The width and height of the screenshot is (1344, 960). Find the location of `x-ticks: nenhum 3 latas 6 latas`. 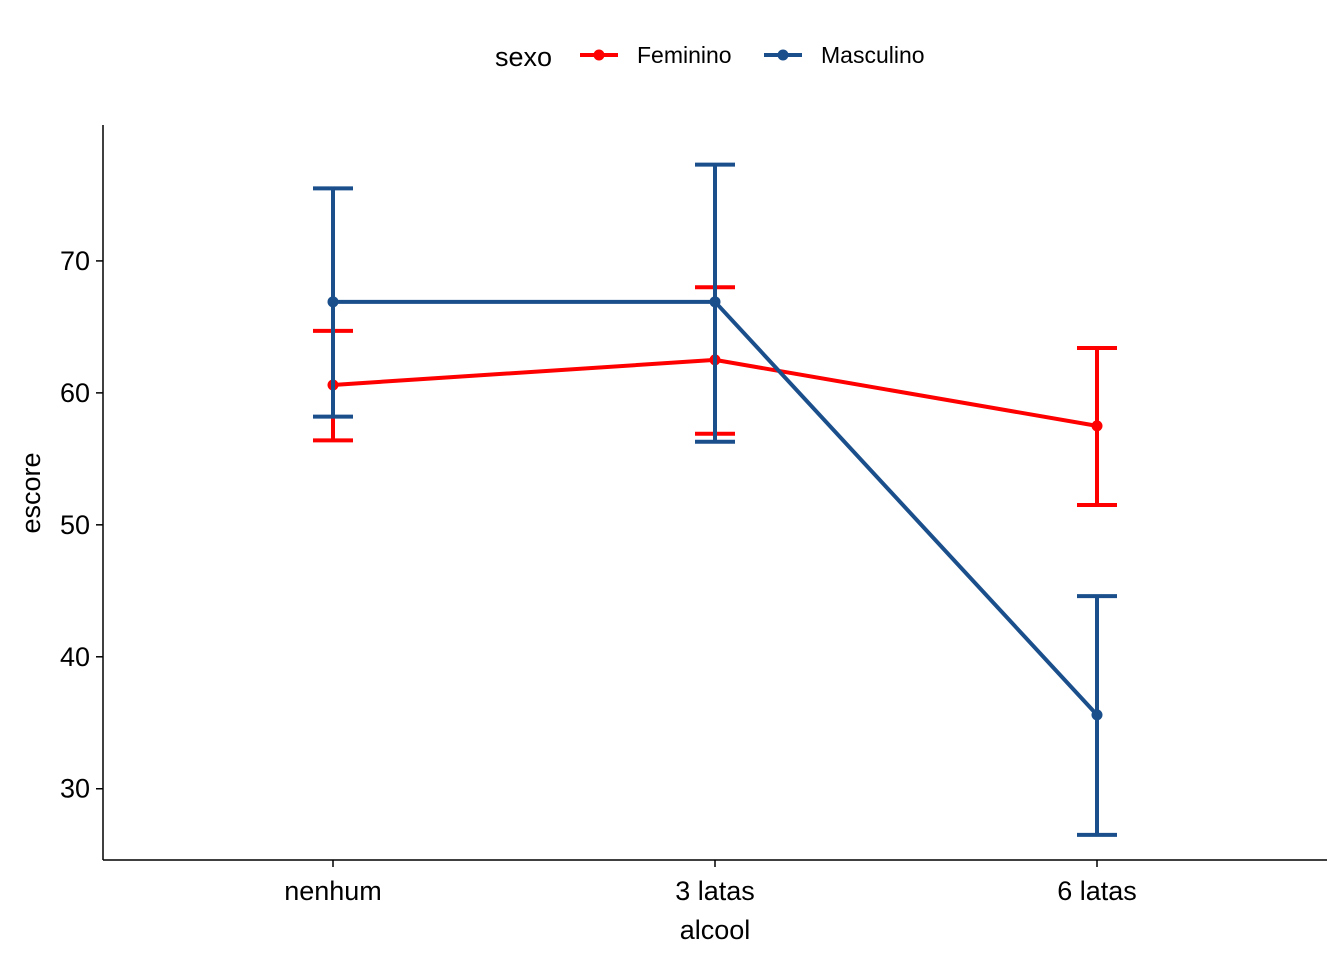

x-ticks: nenhum 3 latas 6 latas is located at coordinates (710, 883).